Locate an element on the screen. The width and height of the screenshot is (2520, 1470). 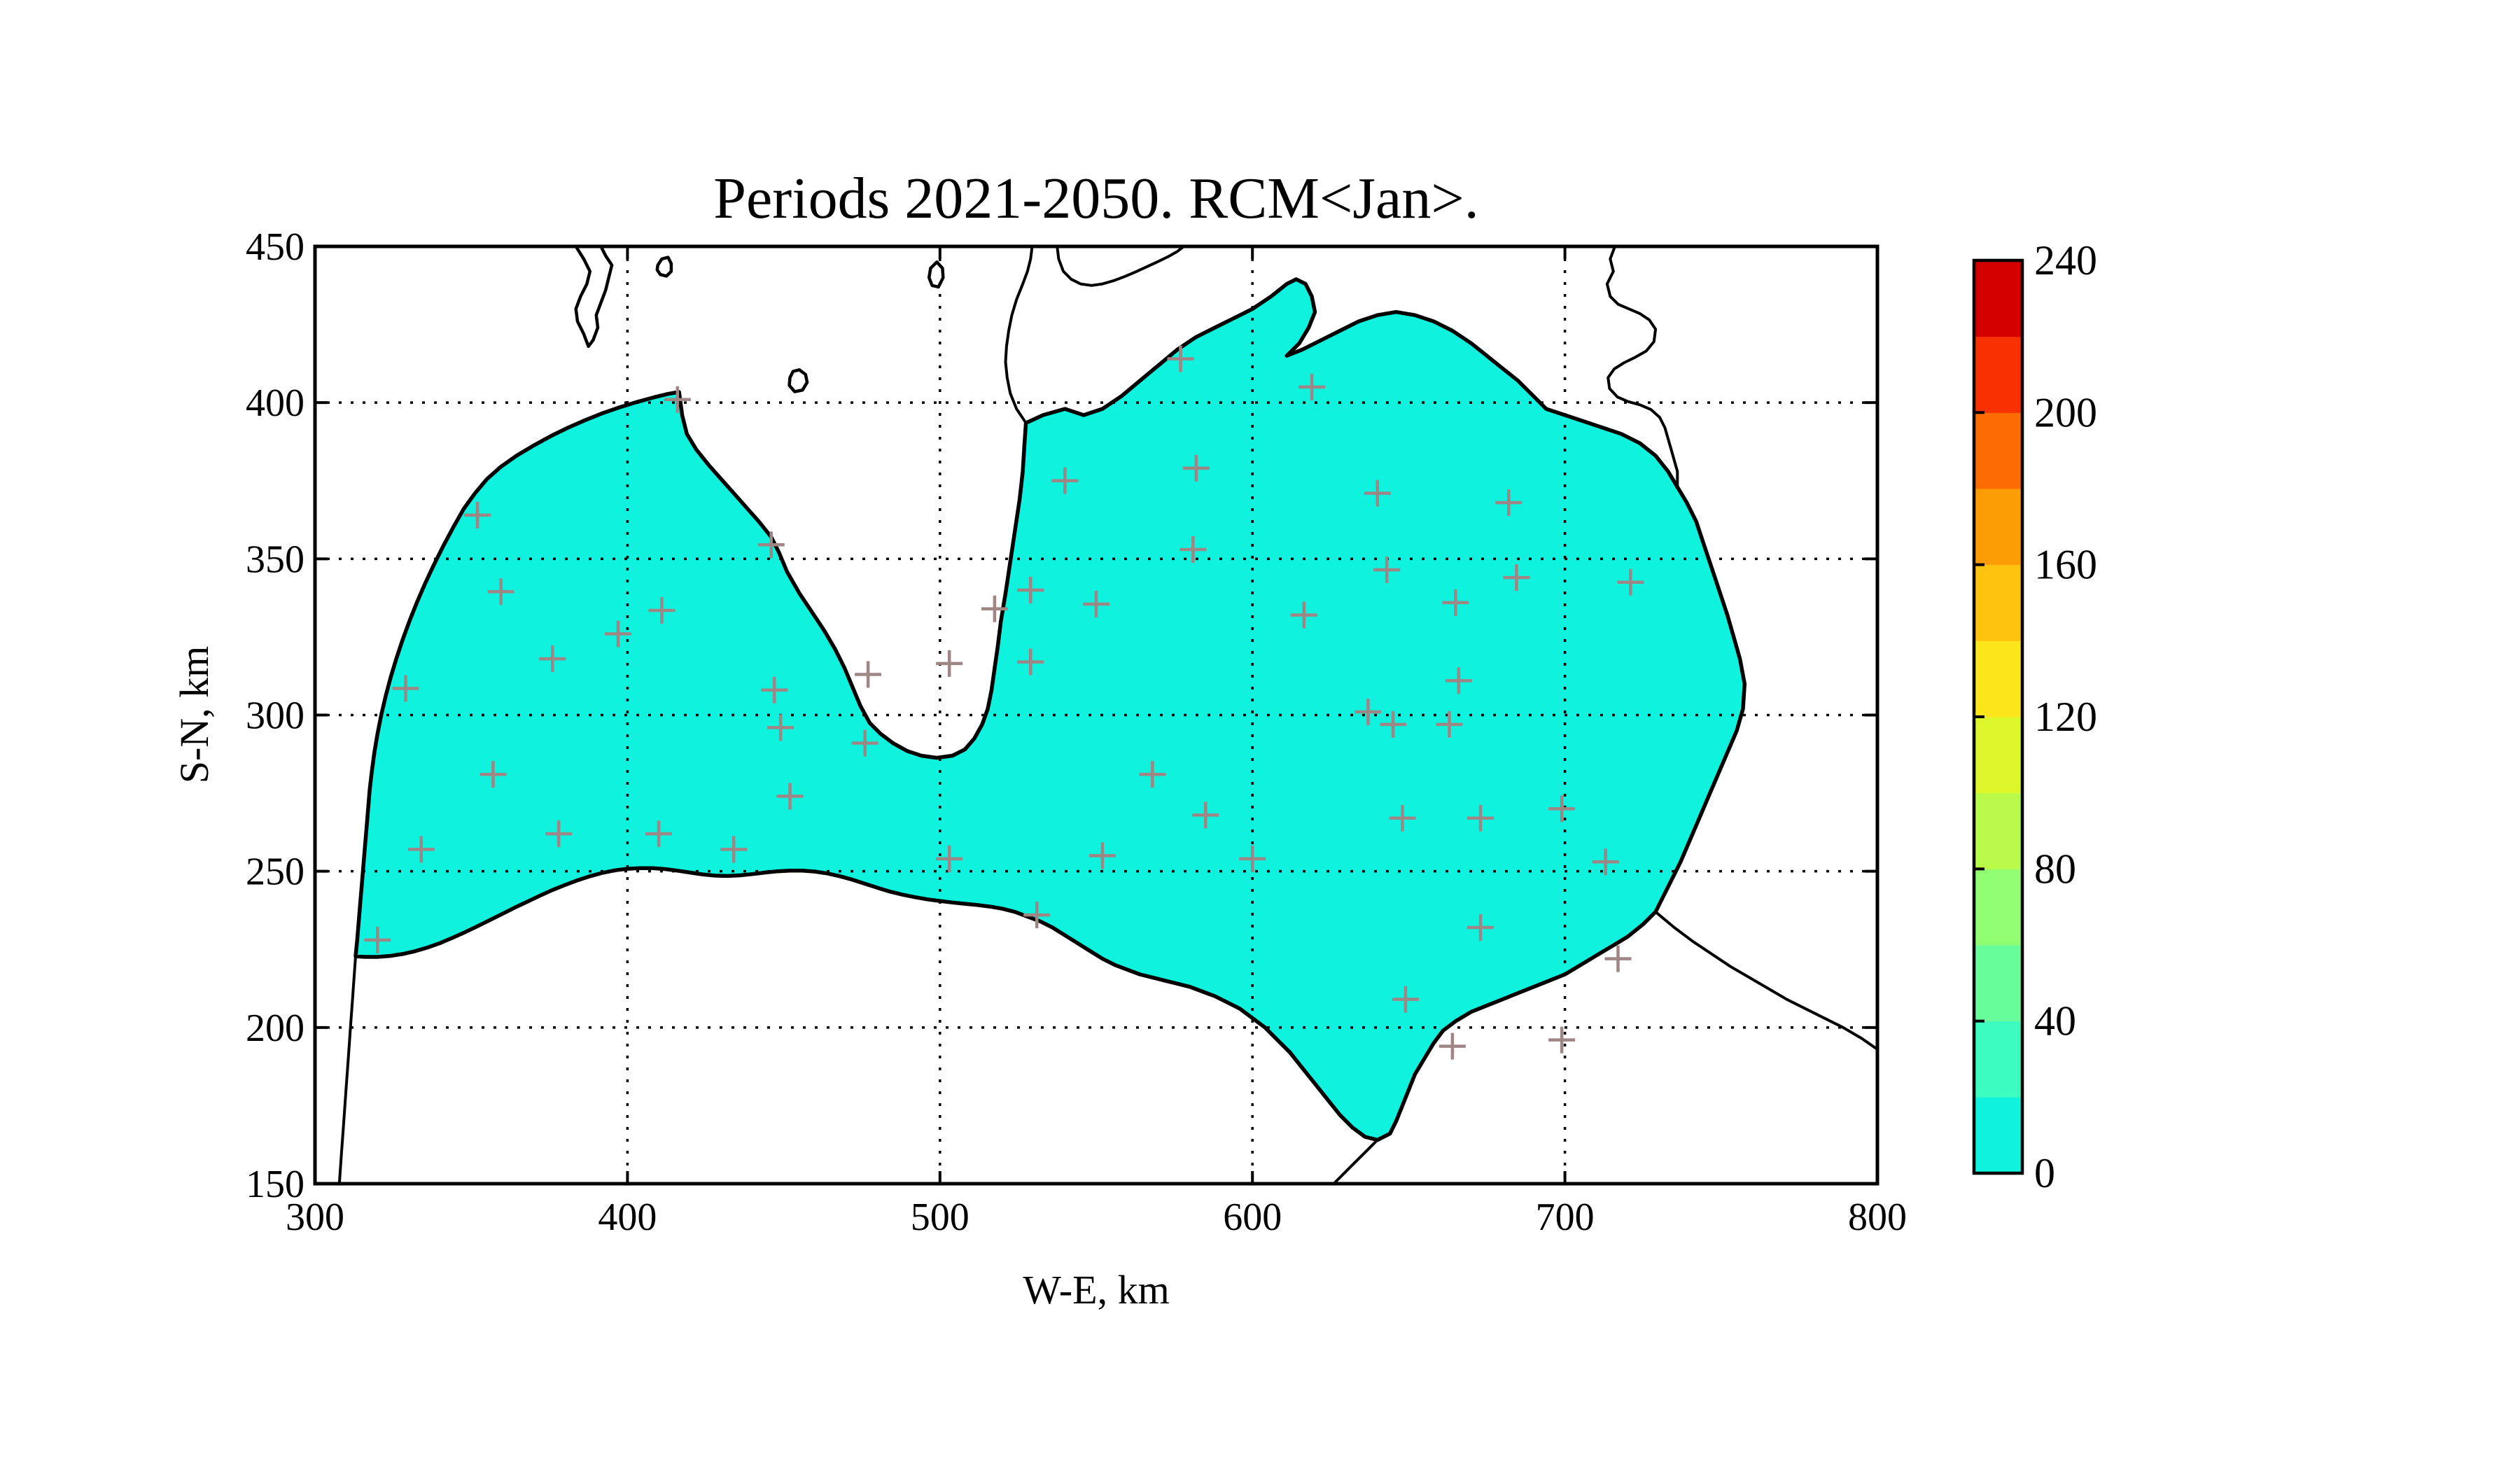
lithuania-belarus-border is located at coordinates (1355, 1161).